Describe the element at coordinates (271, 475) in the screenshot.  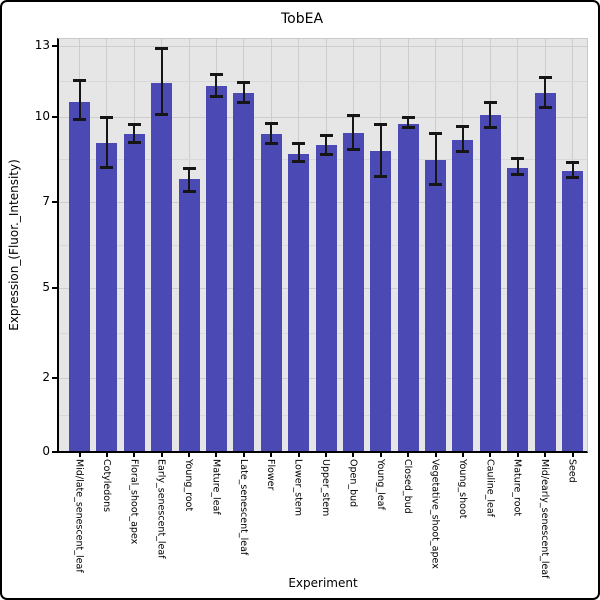
I see `x-tick-label: Flower` at that location.